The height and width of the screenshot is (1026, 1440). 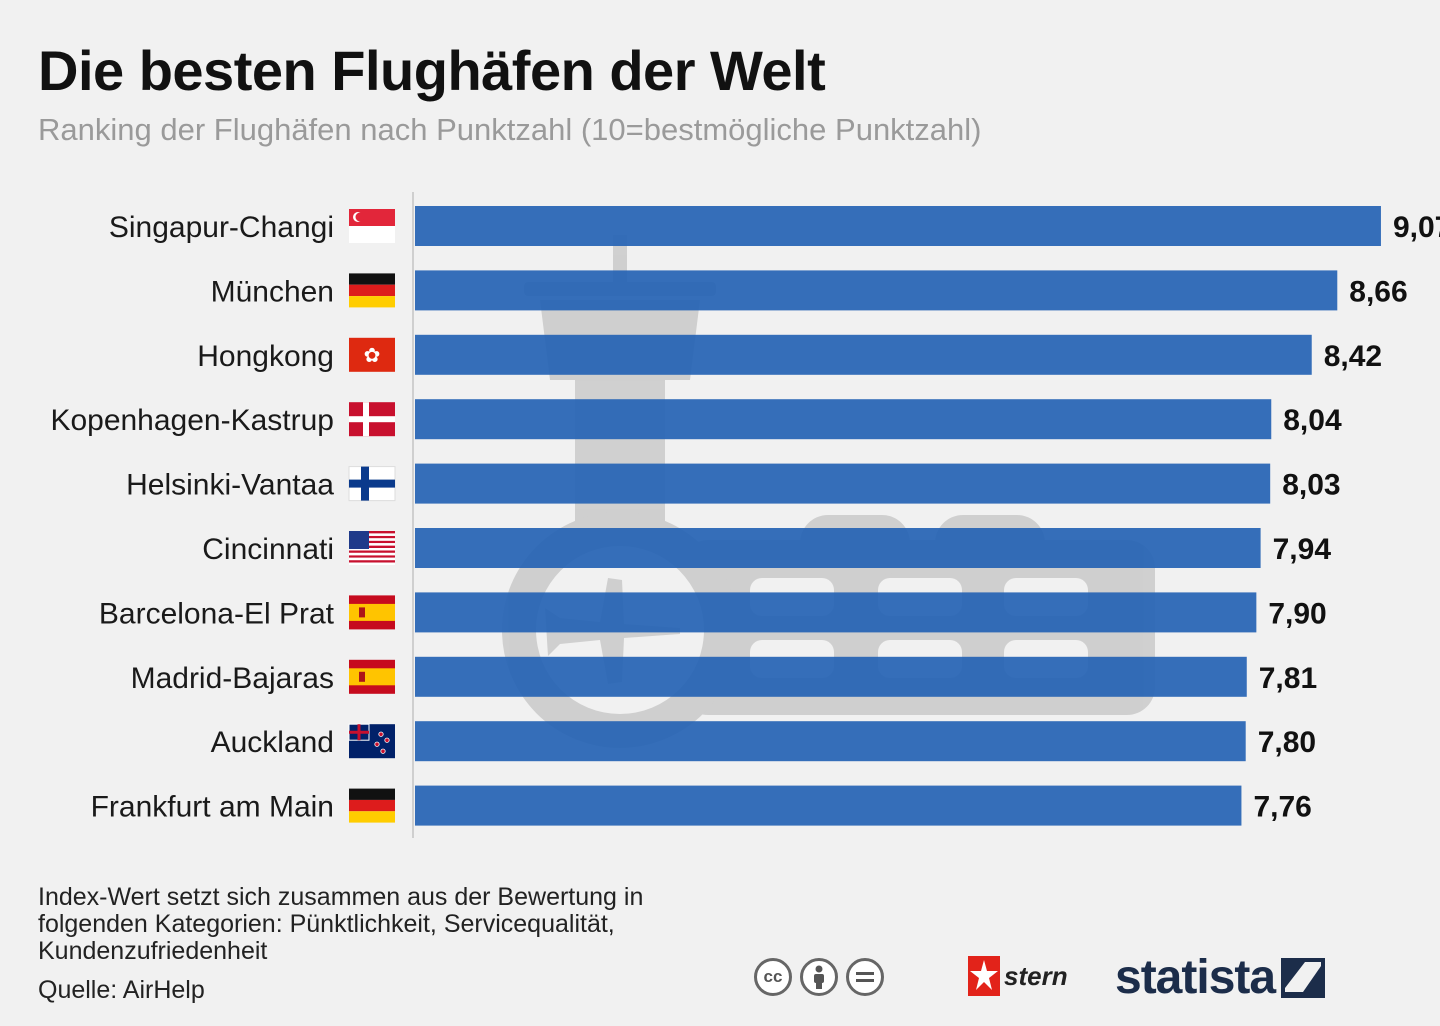 What do you see at coordinates (1303, 977) in the screenshot?
I see `statista-mark-icon` at bounding box center [1303, 977].